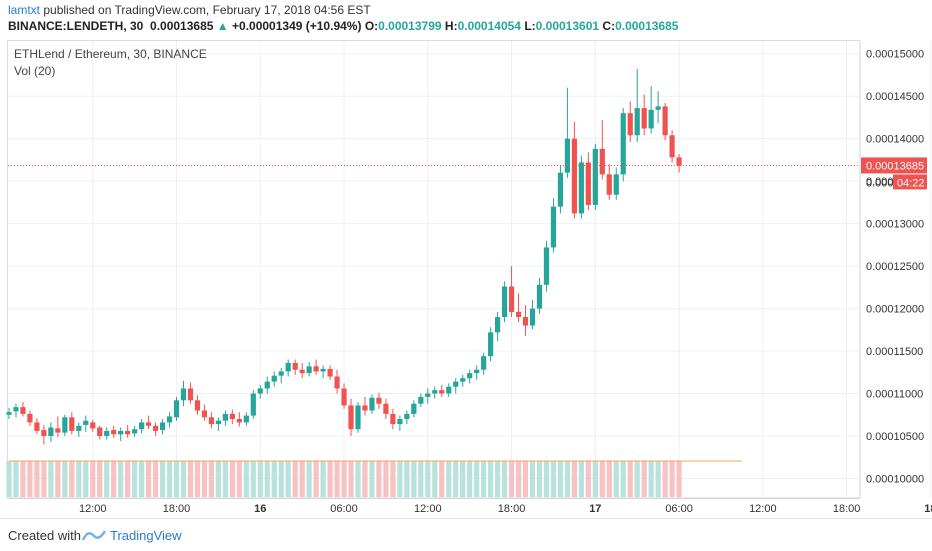  What do you see at coordinates (647, 26) in the screenshot?
I see `close-value: 0.00013685` at bounding box center [647, 26].